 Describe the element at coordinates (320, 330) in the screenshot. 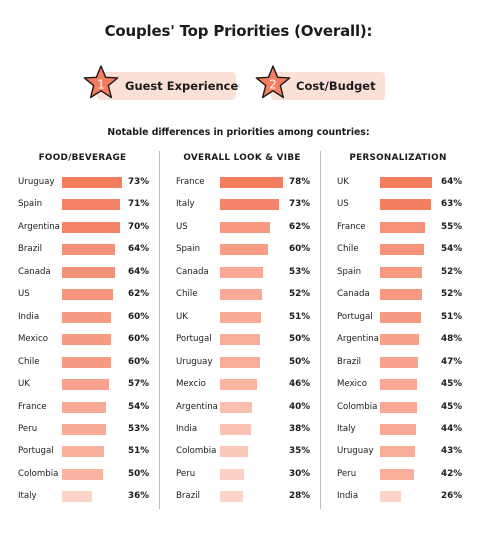

I see `column-divider` at that location.